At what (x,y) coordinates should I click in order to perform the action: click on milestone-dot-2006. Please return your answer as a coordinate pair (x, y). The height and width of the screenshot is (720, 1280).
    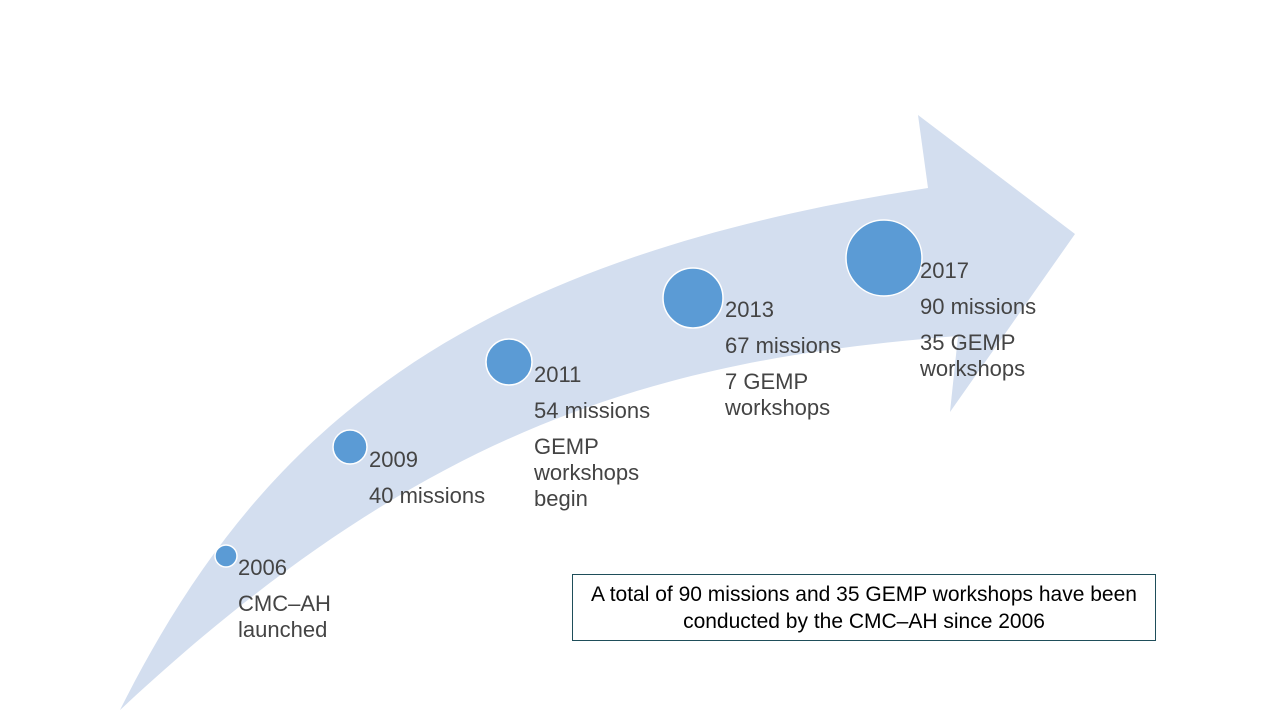
    Looking at the image, I should click on (226, 556).